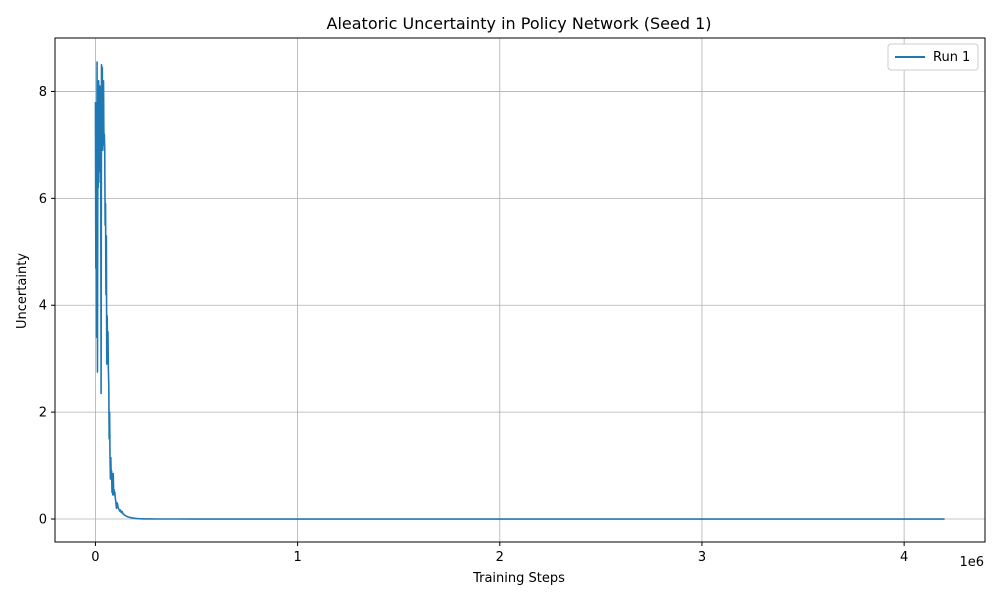 The width and height of the screenshot is (1000, 600). I want to click on x-tick-label: 3, so click(702, 557).